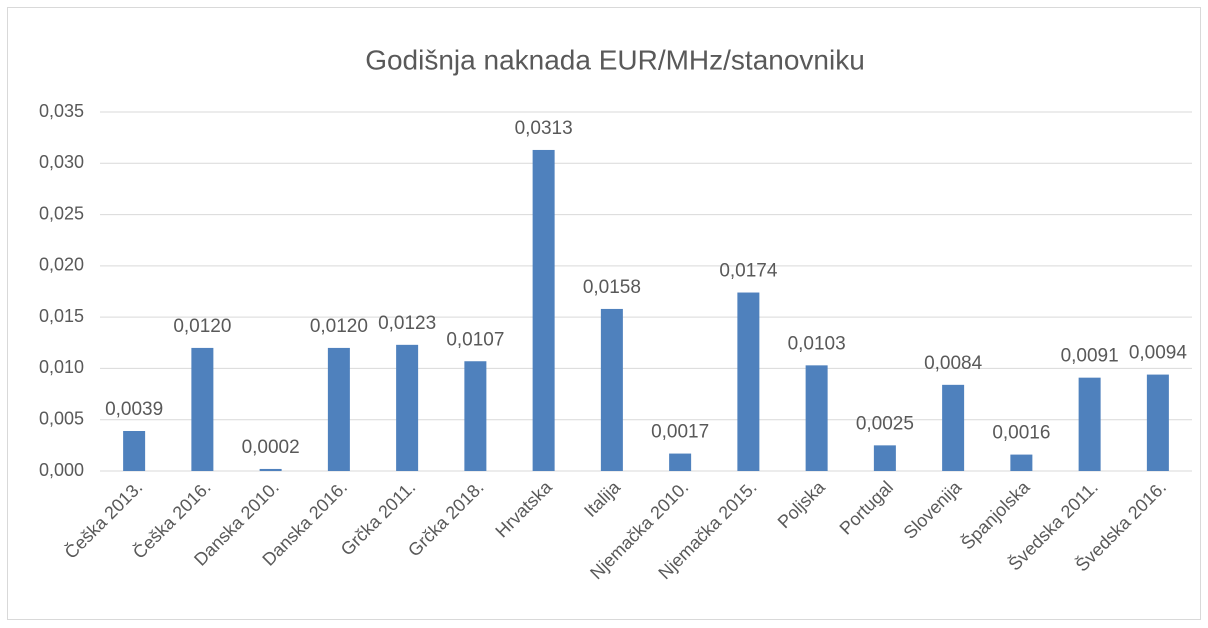 This screenshot has width=1208, height=628. I want to click on data-label: 0,0025, so click(885, 423).